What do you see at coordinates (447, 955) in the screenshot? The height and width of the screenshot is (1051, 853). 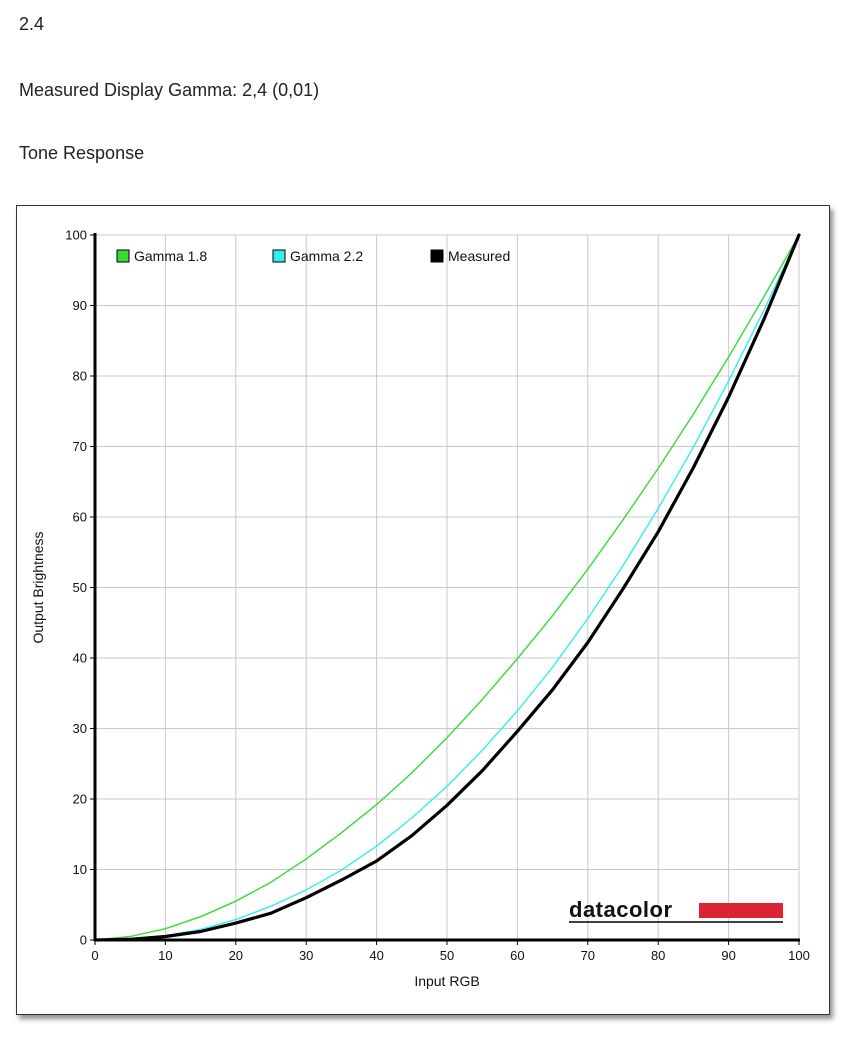 I see `x-tick-label: 50` at bounding box center [447, 955].